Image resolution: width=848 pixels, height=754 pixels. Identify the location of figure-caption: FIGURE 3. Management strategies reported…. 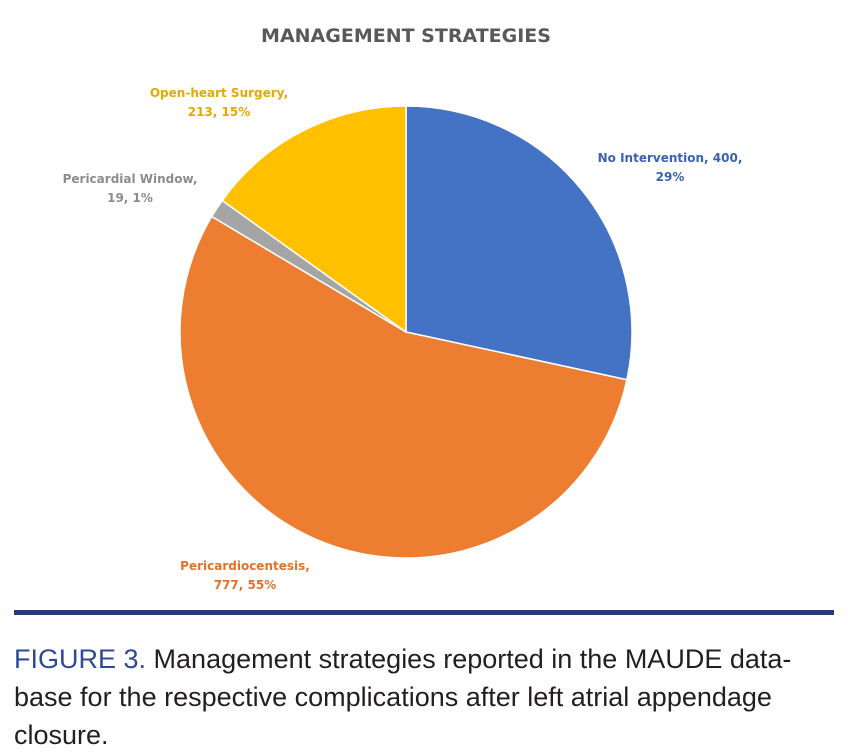
(427, 697).